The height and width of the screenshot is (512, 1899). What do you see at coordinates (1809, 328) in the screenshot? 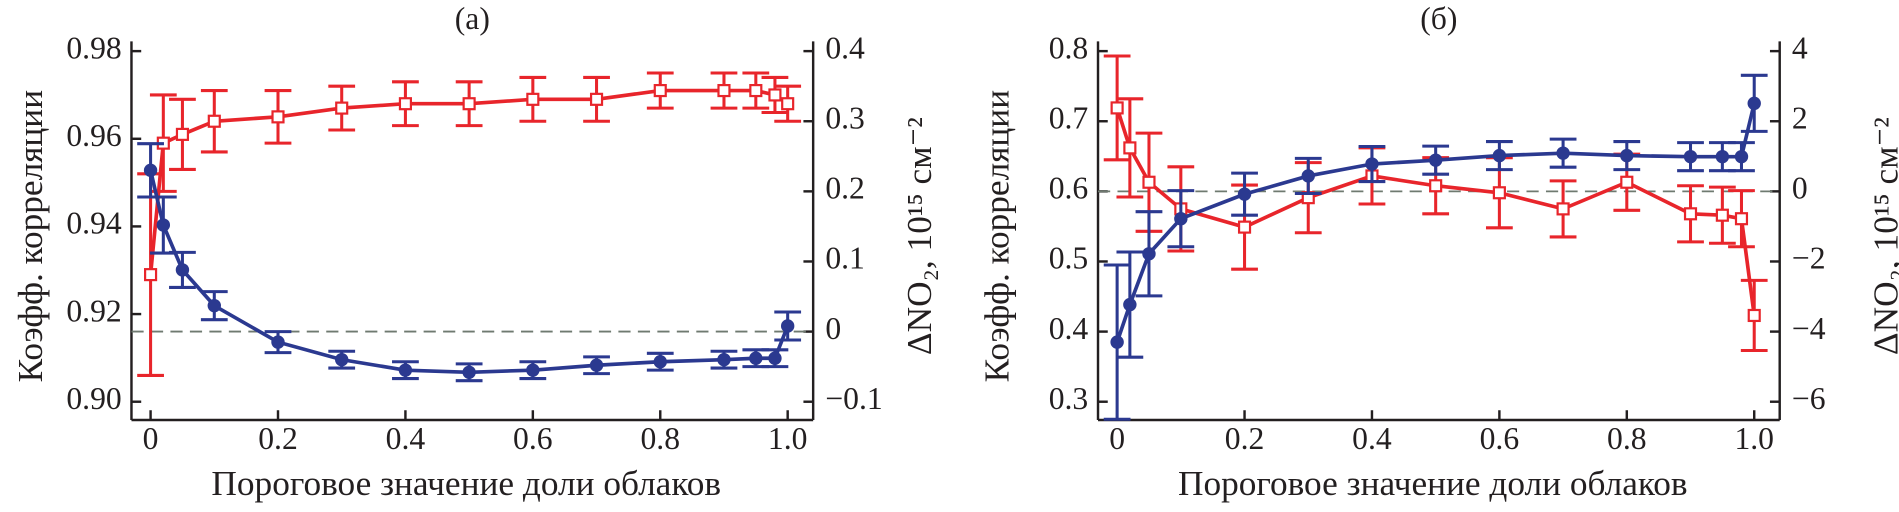
I see `y2-tick-label: −4` at bounding box center [1809, 328].